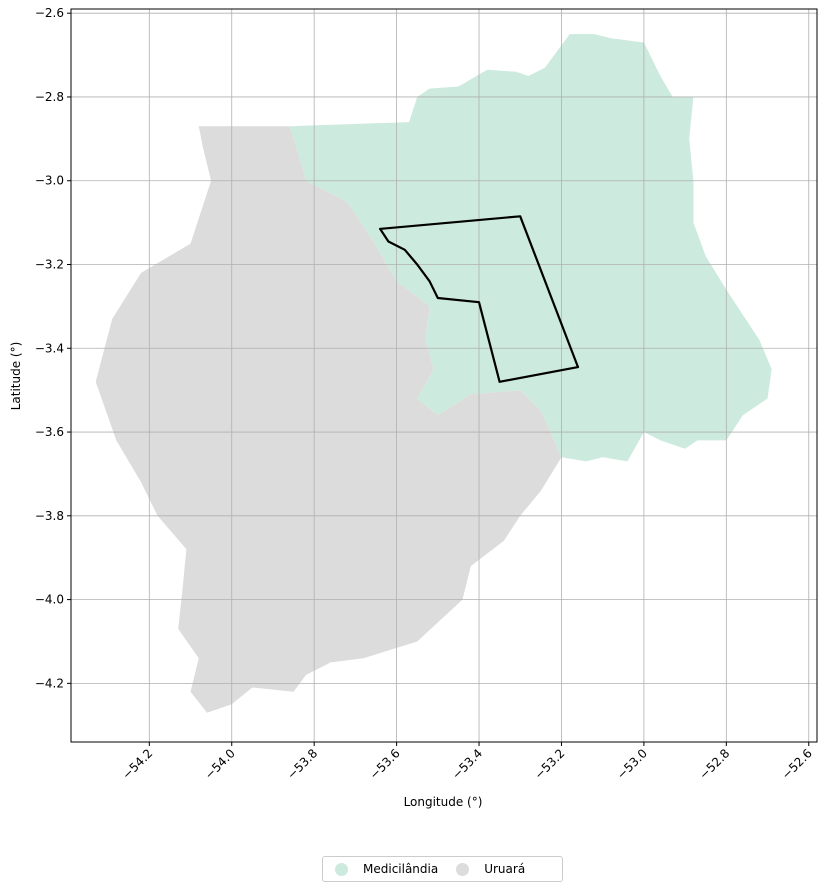  What do you see at coordinates (49, 600) in the screenshot?
I see `y-tick-label: −4.0` at bounding box center [49, 600].